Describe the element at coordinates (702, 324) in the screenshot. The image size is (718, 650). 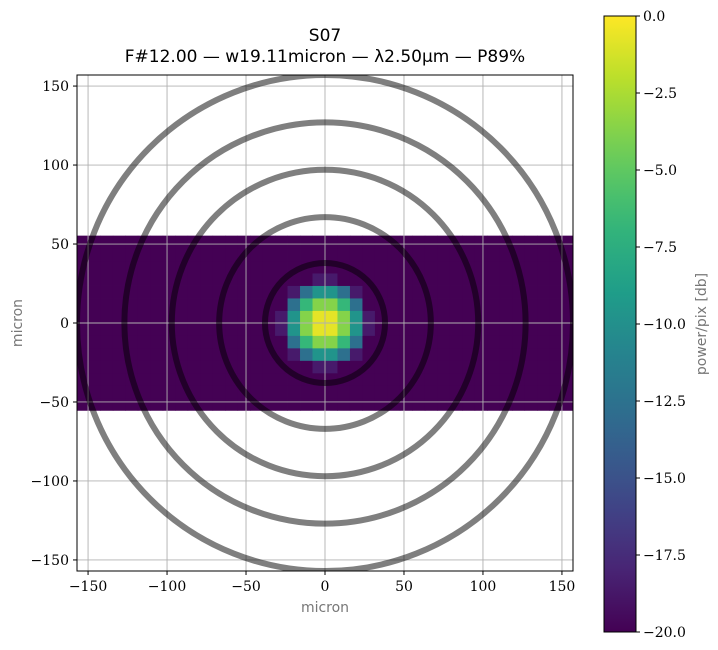
I see `colorbar-label: power/pix [db]` at that location.